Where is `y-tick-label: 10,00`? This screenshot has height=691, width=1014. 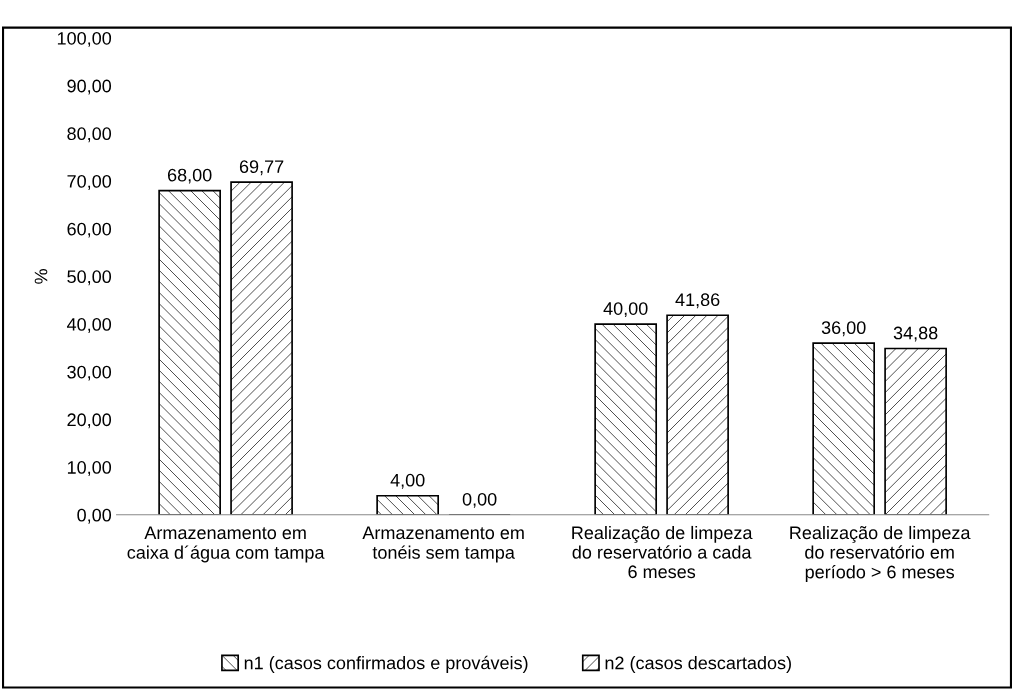
y-tick-label: 10,00 is located at coordinates (89, 468).